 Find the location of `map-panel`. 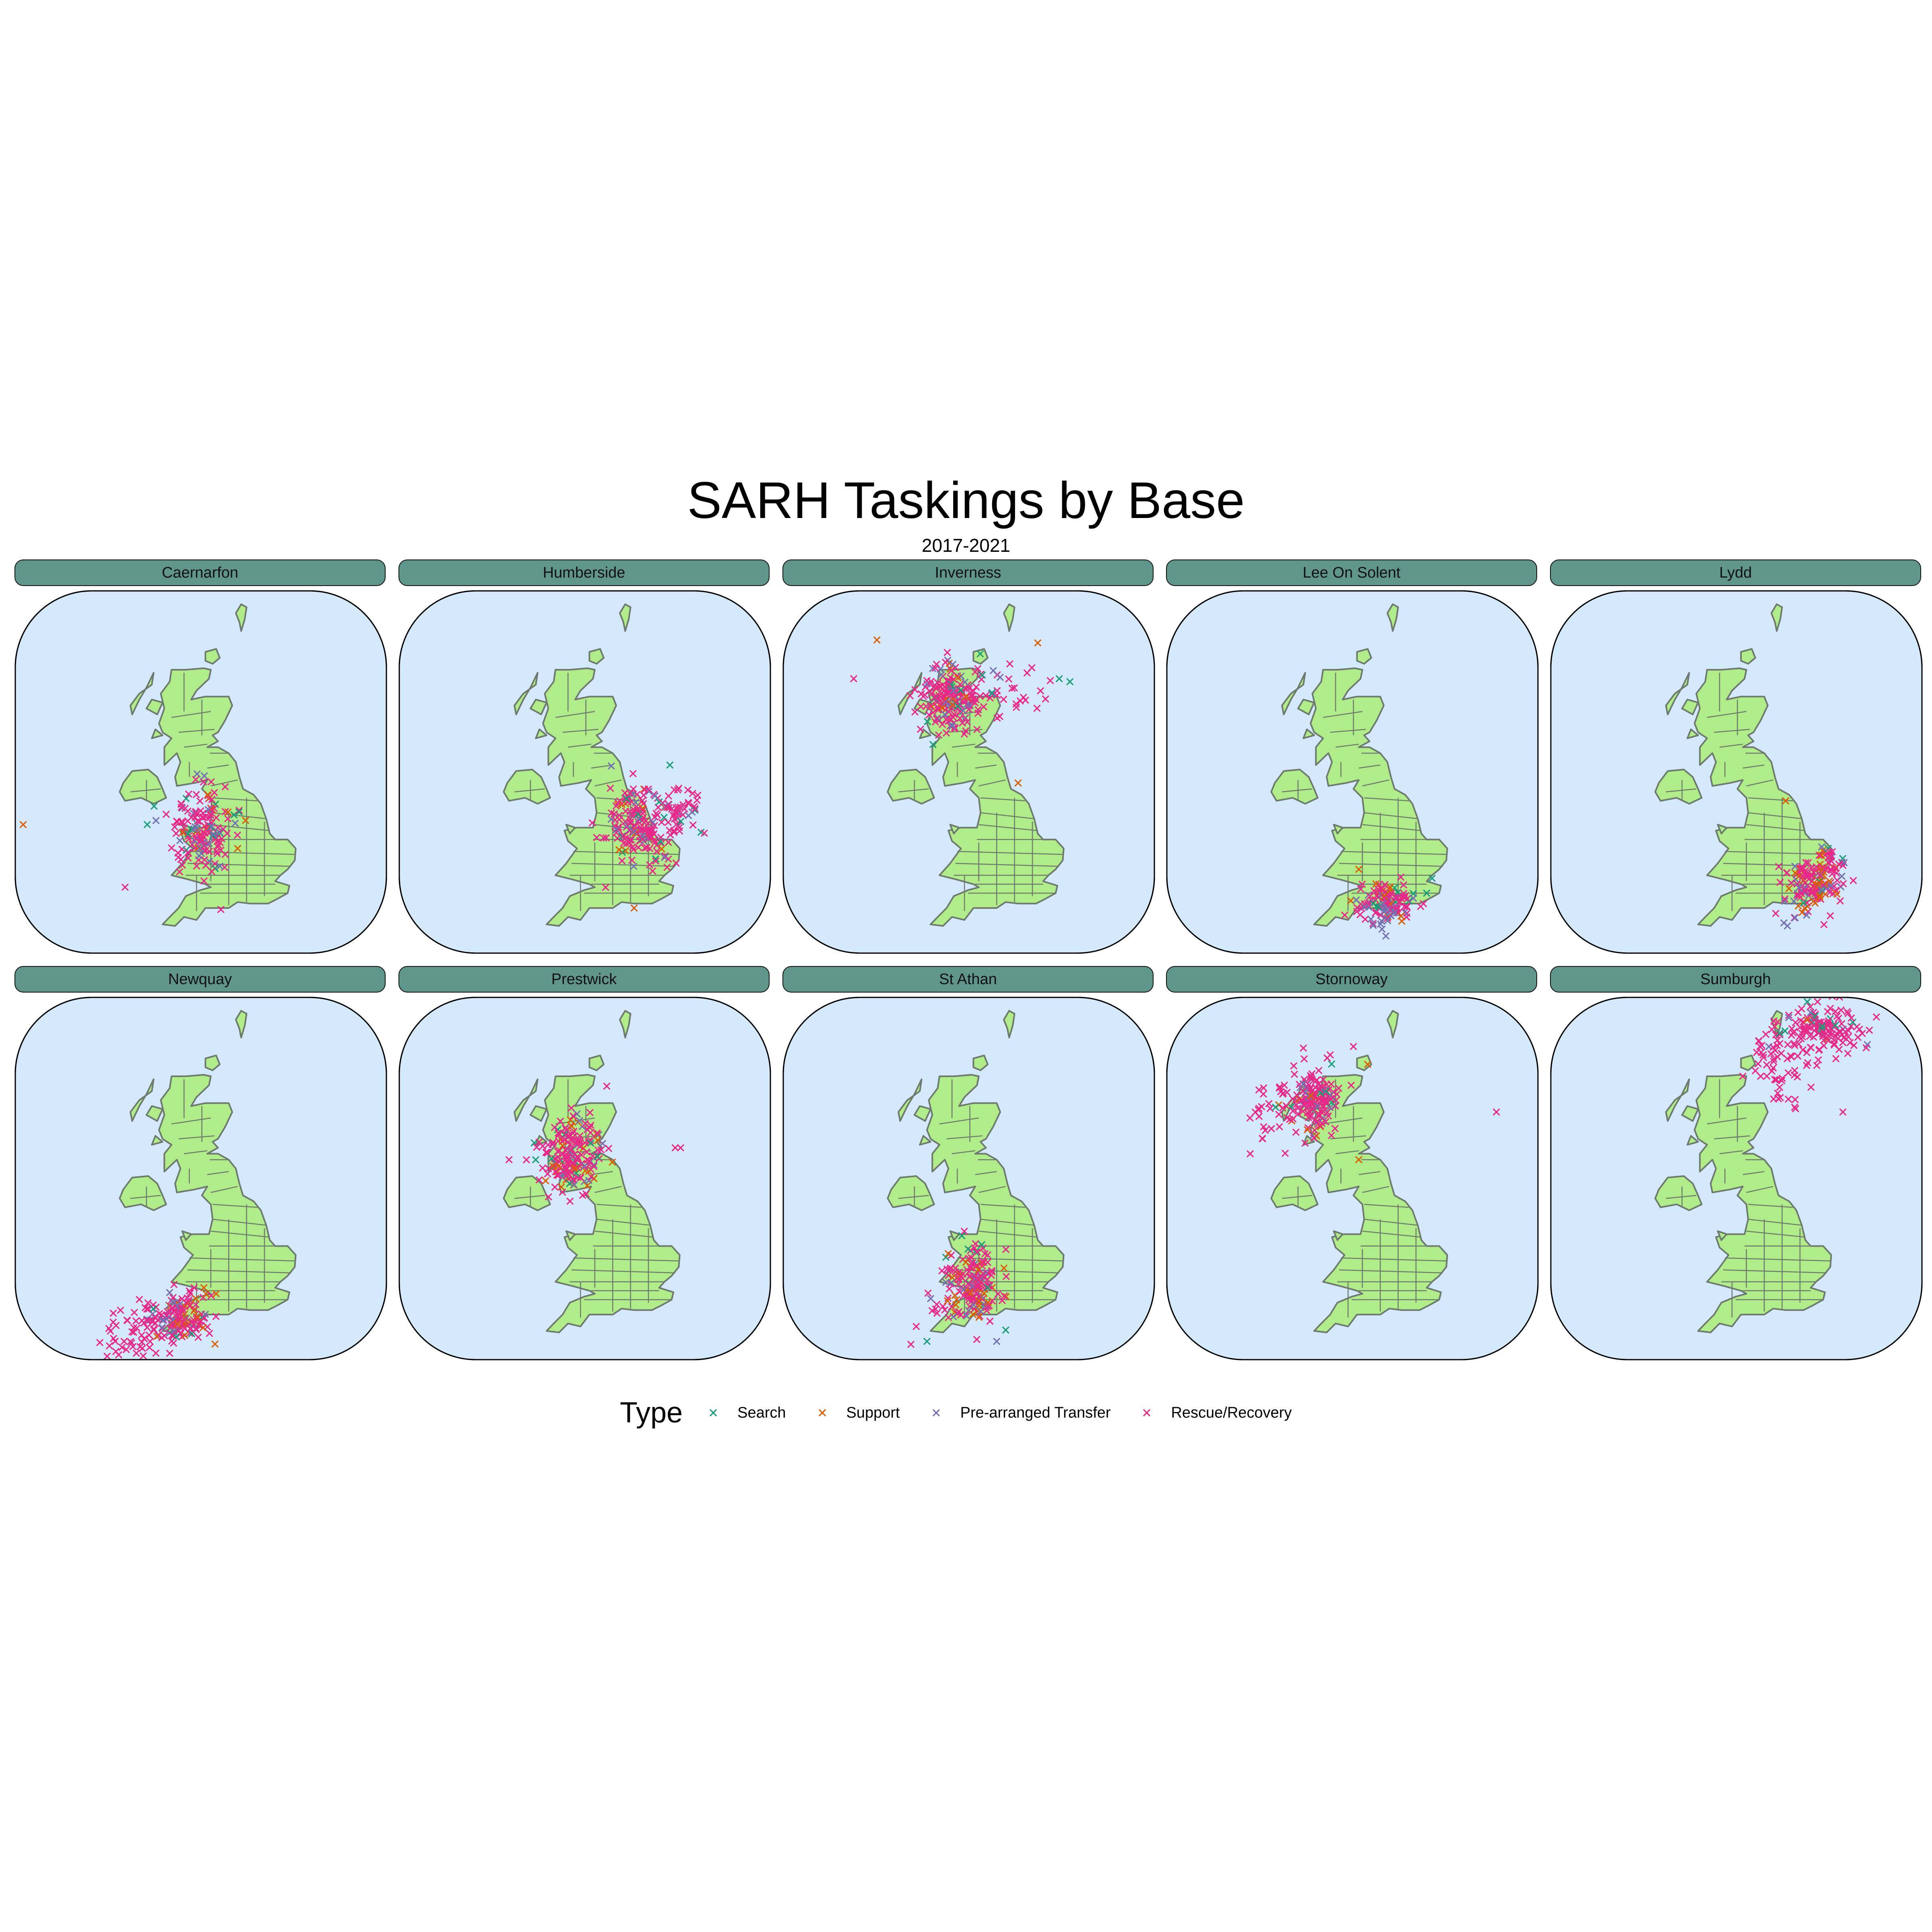

map-panel is located at coordinates (1352, 772).